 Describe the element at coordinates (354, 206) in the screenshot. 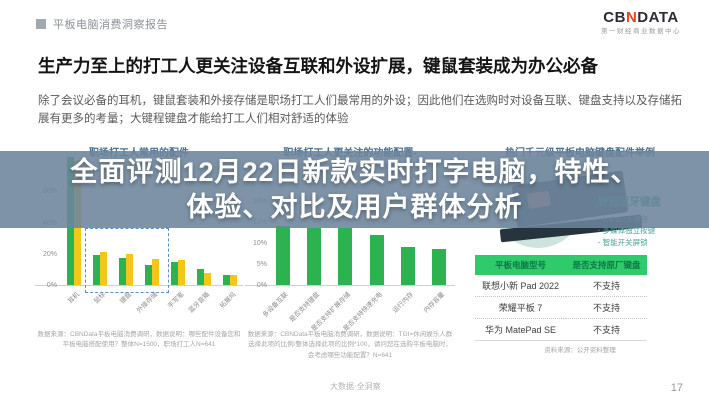

I see `overlay-title-line2: 体验、对比及用户群体分析` at that location.